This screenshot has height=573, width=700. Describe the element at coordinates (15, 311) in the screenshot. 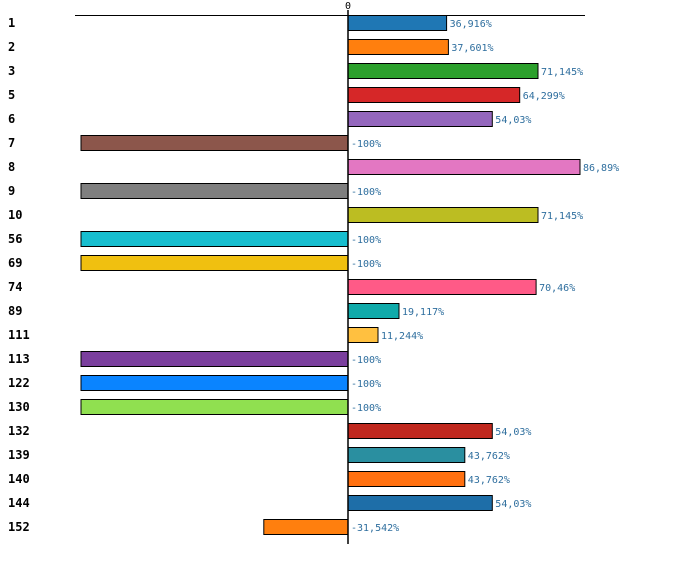

I see `category-label-89: 89` at that location.